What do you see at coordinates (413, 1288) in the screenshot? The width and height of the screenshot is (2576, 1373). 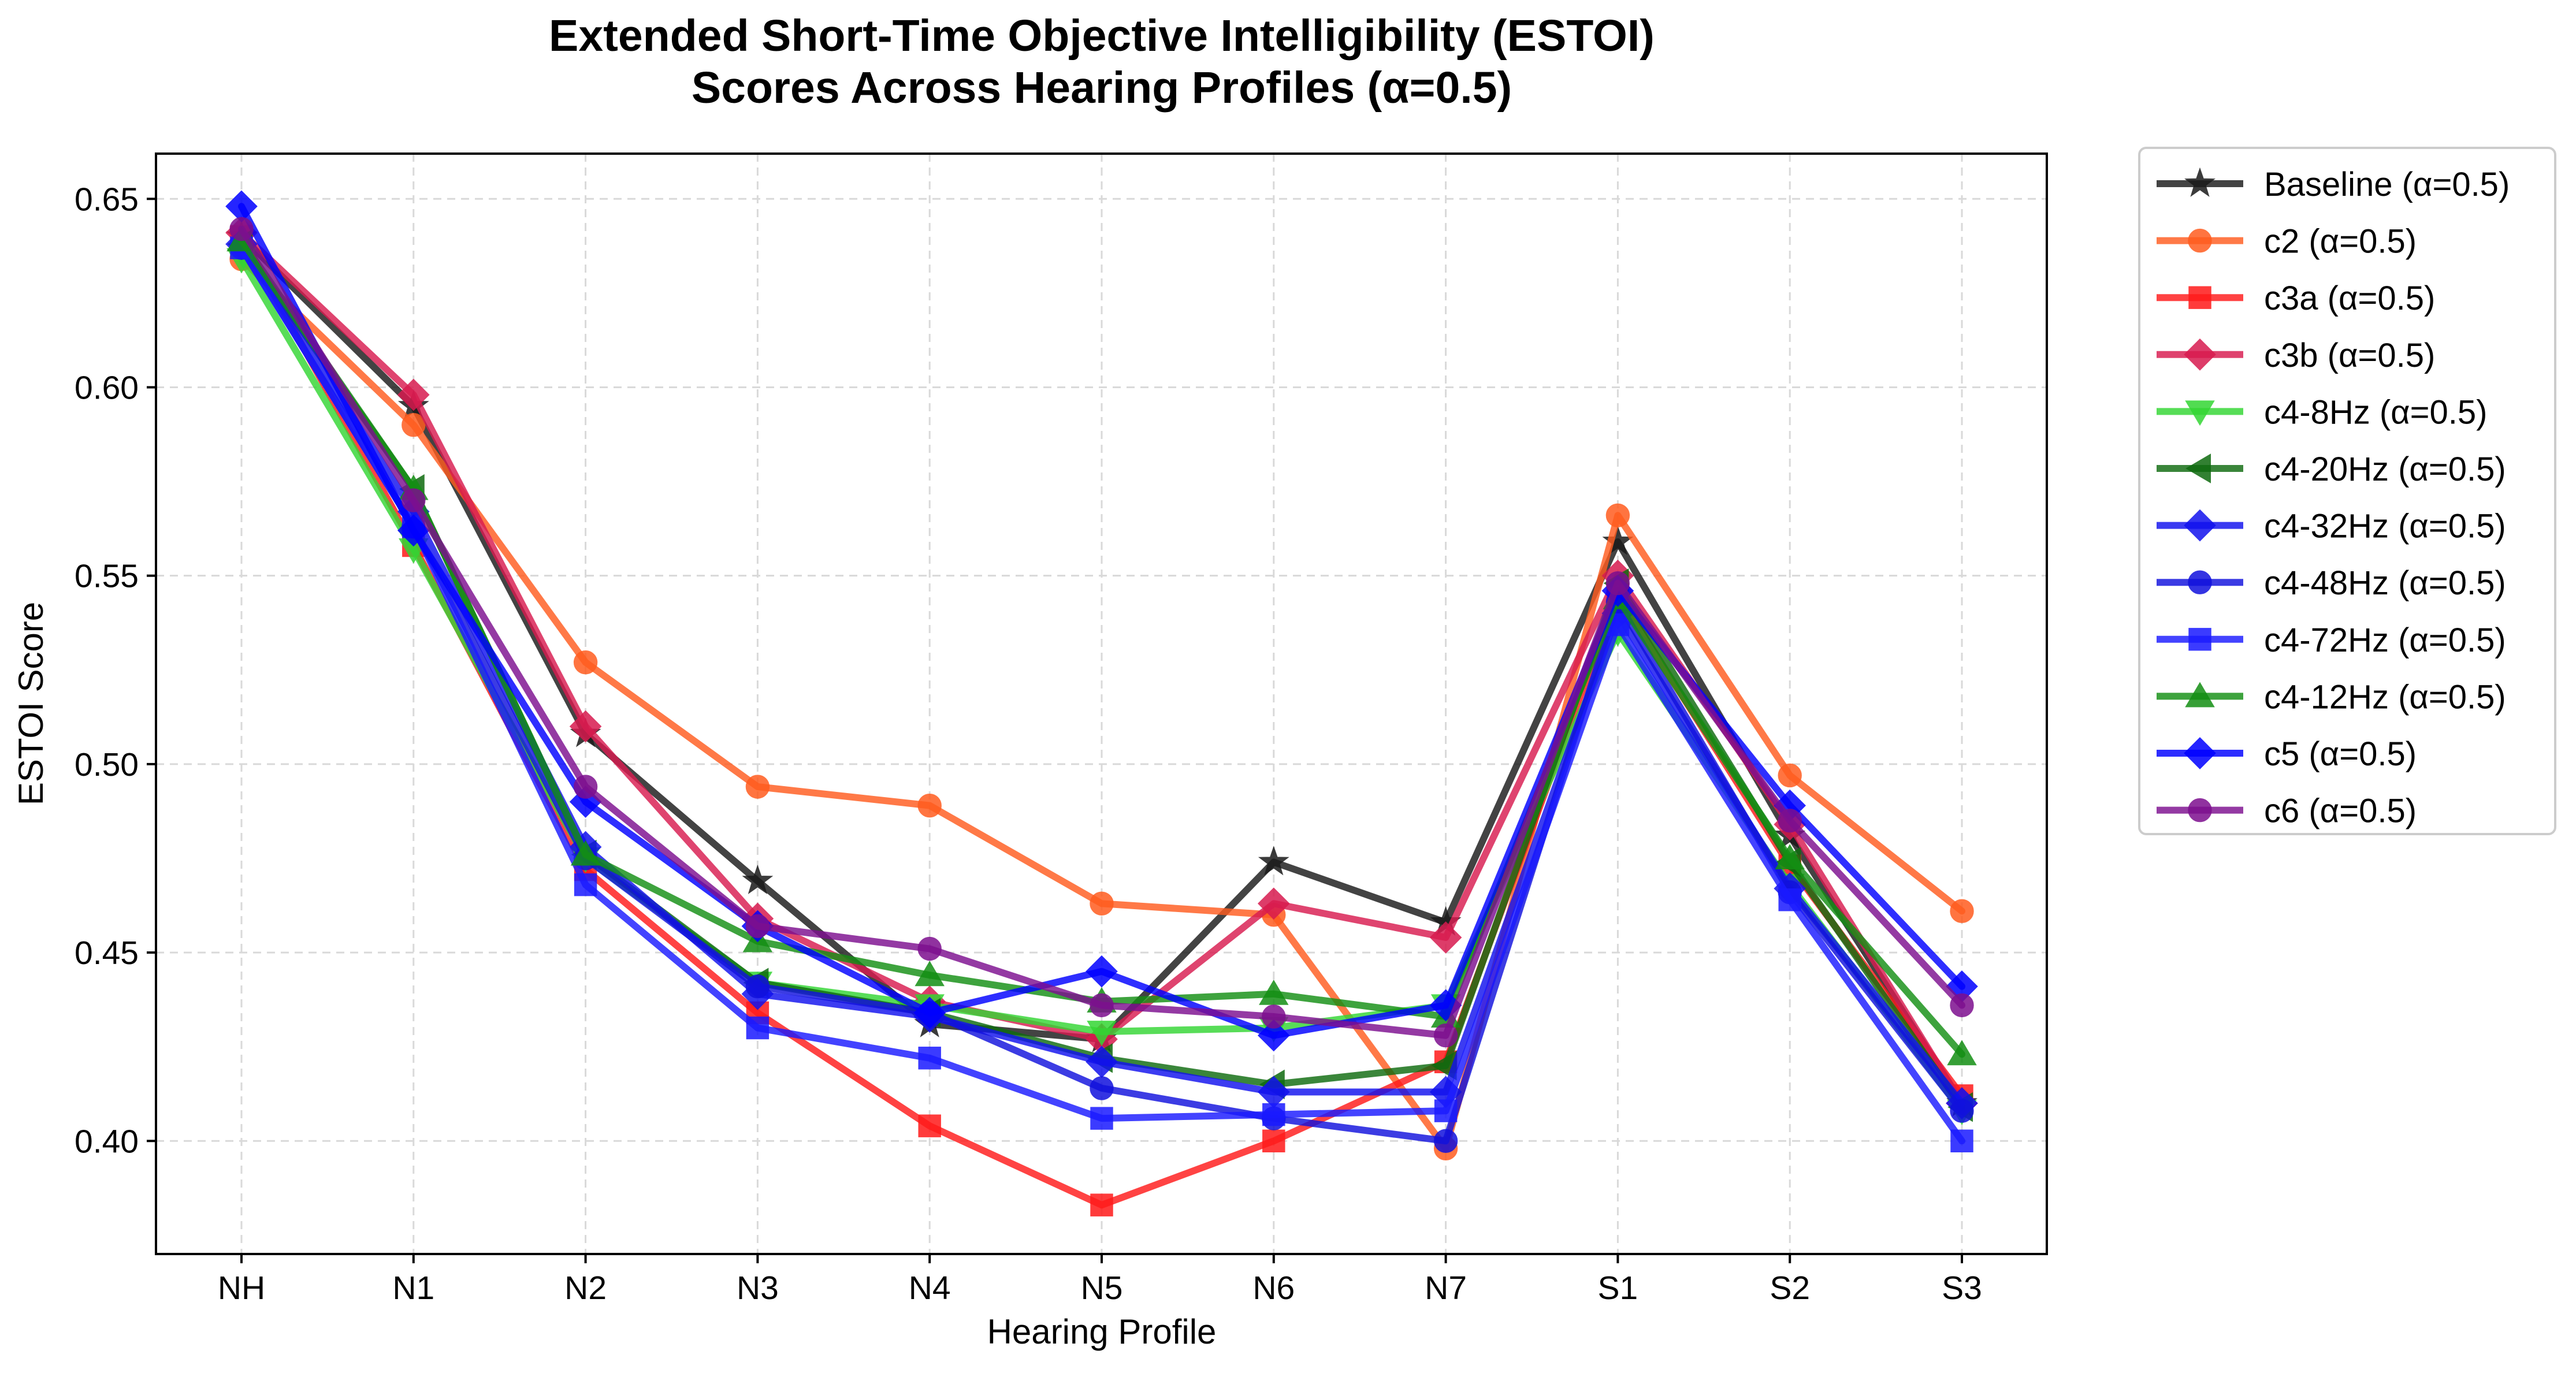 I see `x-tick-label: N1` at bounding box center [413, 1288].